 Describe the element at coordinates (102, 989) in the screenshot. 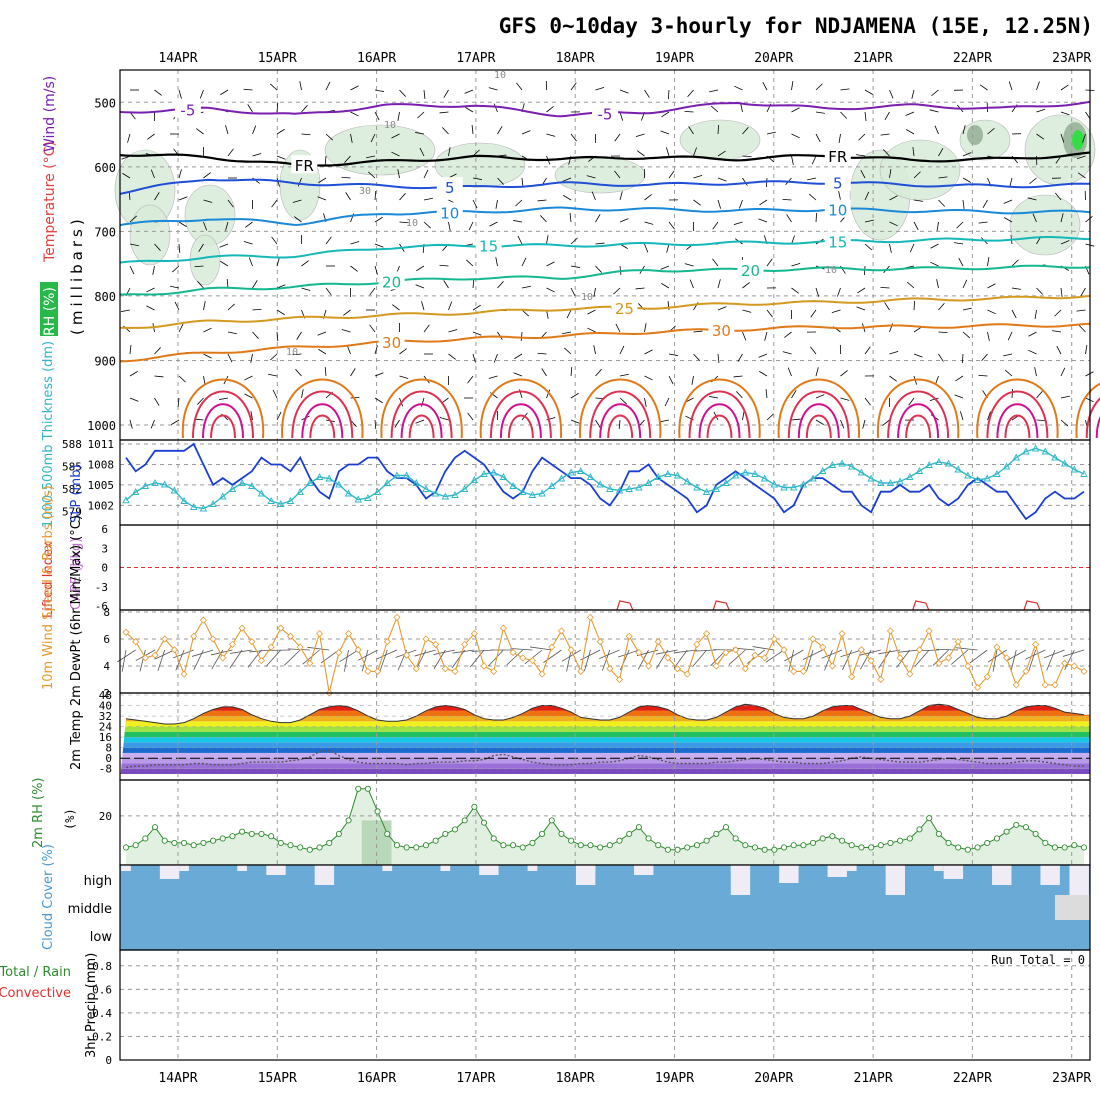

I see `precip-tick-label: 0.6` at that location.